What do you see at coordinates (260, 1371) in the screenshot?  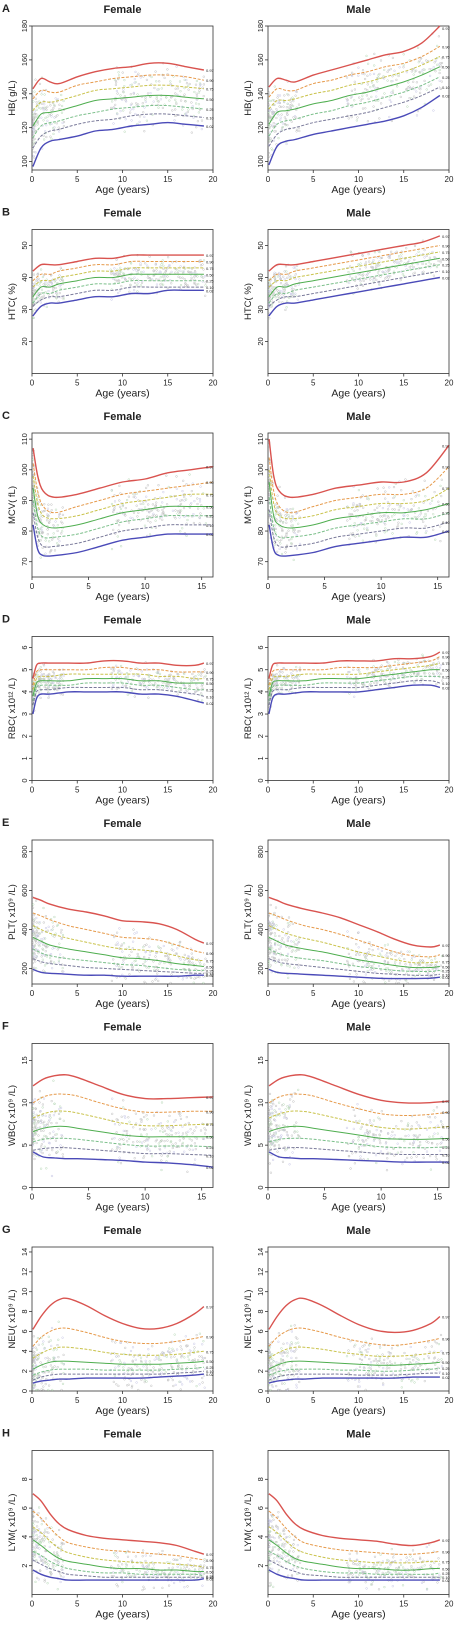 I see `y-tick-label: 2` at bounding box center [260, 1371].